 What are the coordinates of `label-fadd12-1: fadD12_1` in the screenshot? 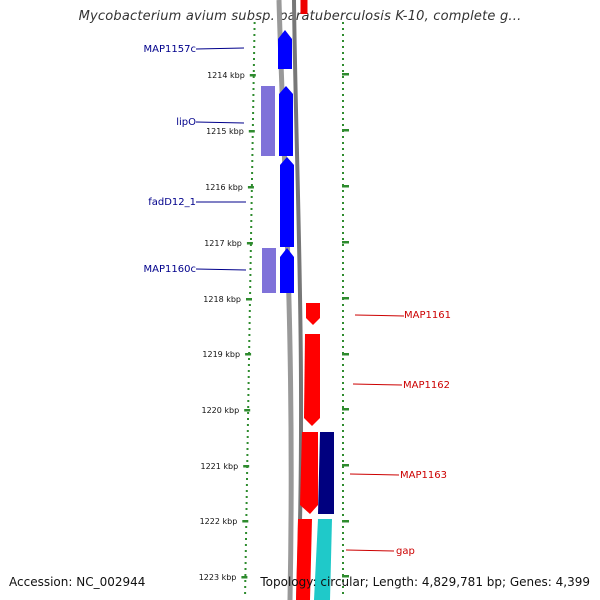 It's located at (172, 202).